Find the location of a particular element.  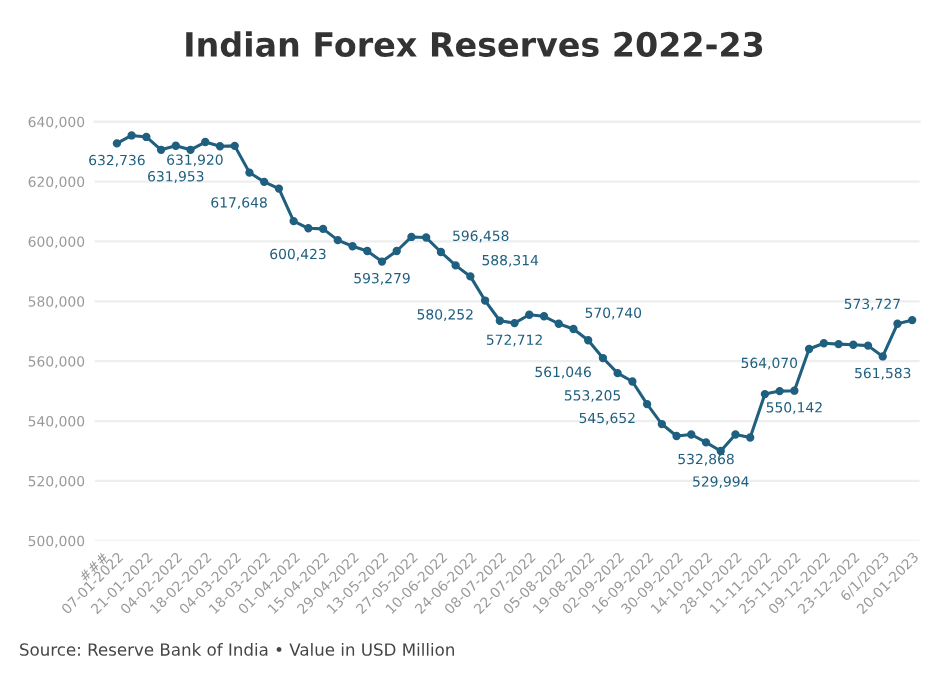

source-note: Source: Reserve Bank of India • Value in USD Million is located at coordinates (237, 649).